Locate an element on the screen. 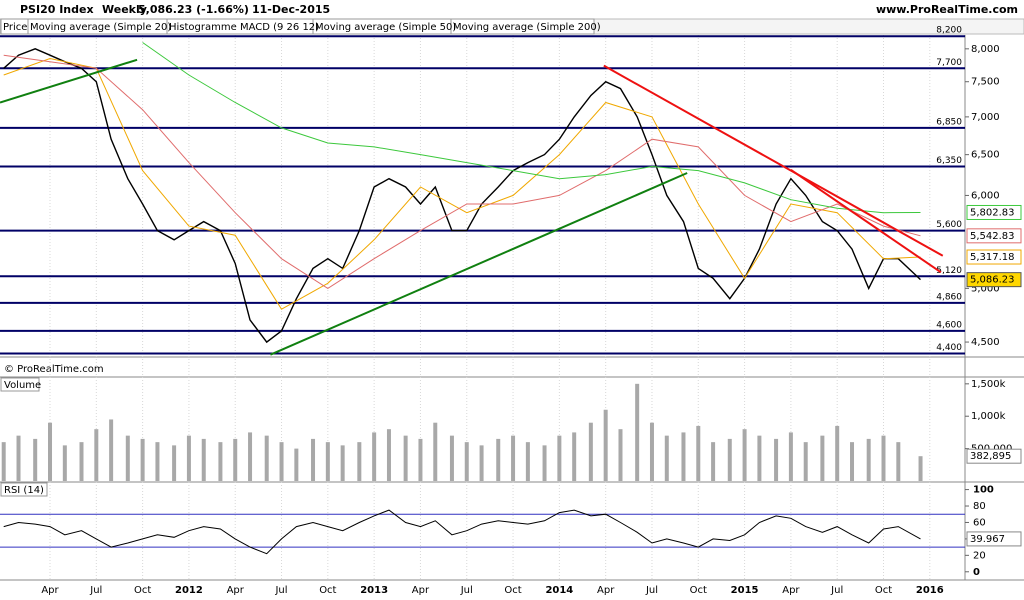 This screenshot has height=600, width=1024. level-label: 4,860 is located at coordinates (949, 297).